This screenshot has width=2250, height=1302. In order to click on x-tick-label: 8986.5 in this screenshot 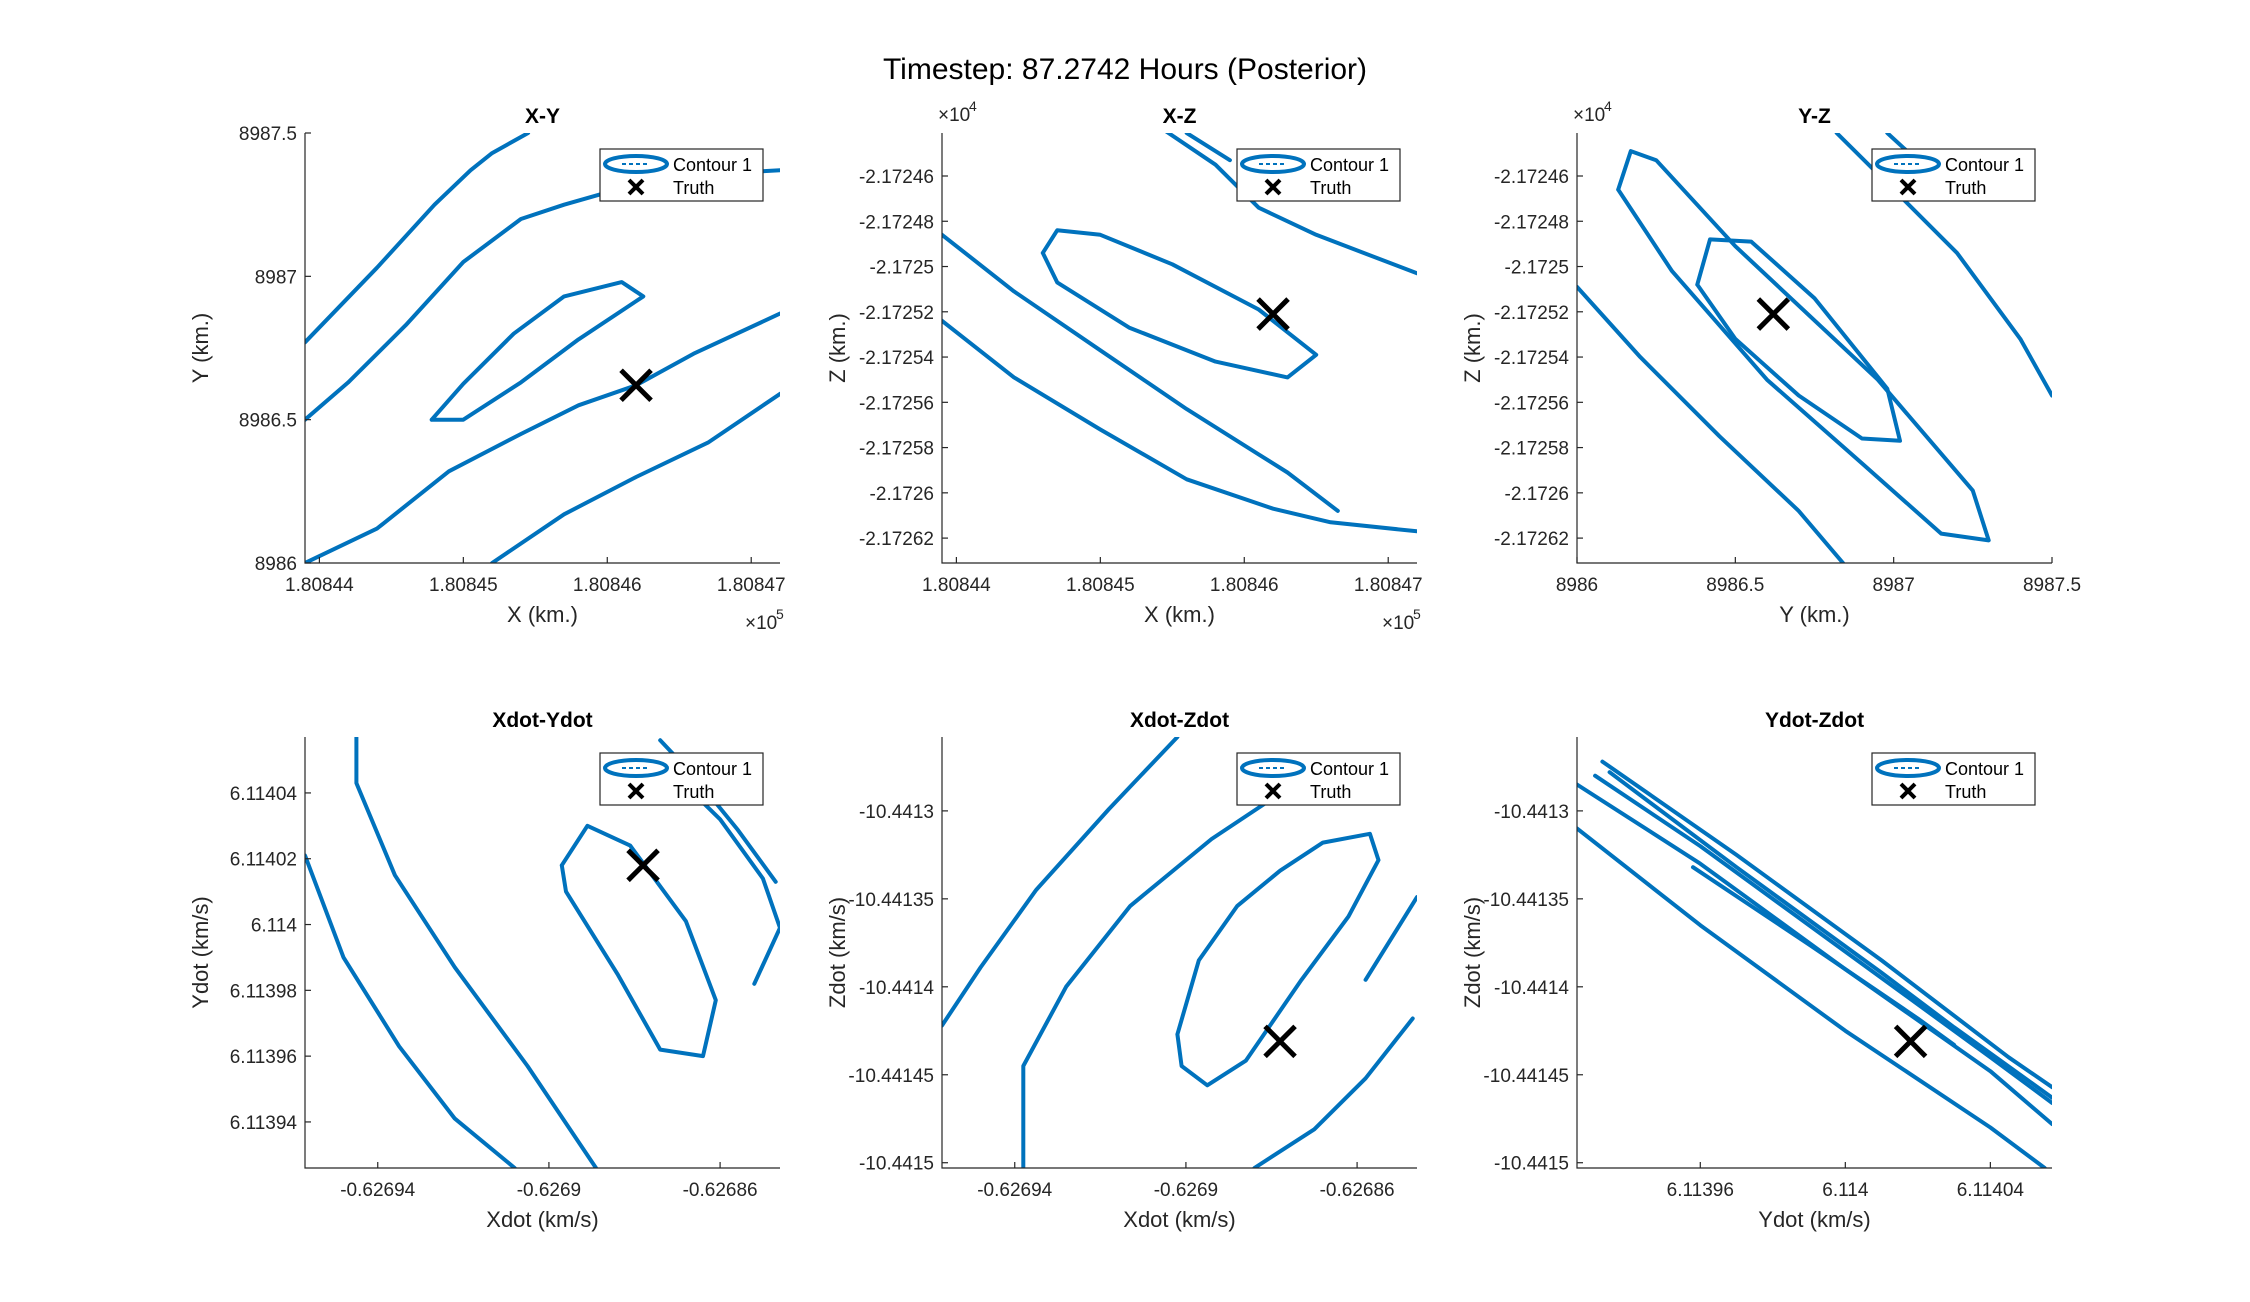, I will do `click(1735, 585)`.